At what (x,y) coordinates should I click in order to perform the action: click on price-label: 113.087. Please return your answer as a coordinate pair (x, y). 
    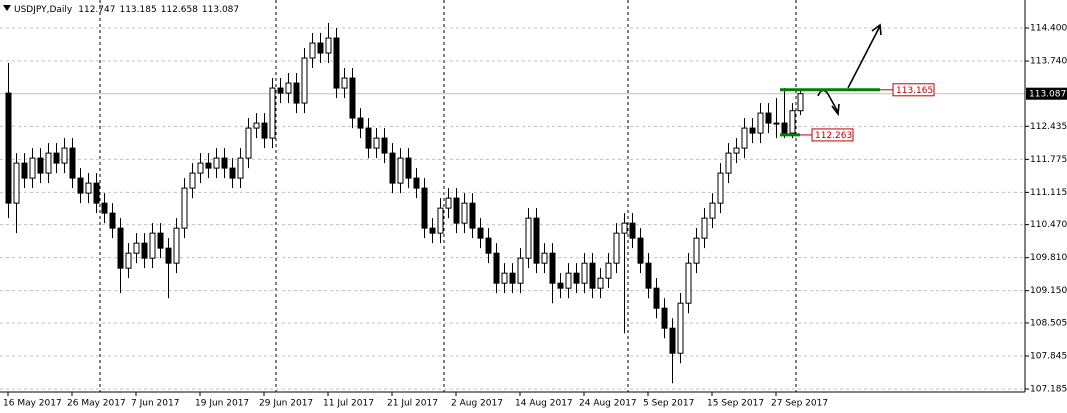
    Looking at the image, I should click on (1047, 95).